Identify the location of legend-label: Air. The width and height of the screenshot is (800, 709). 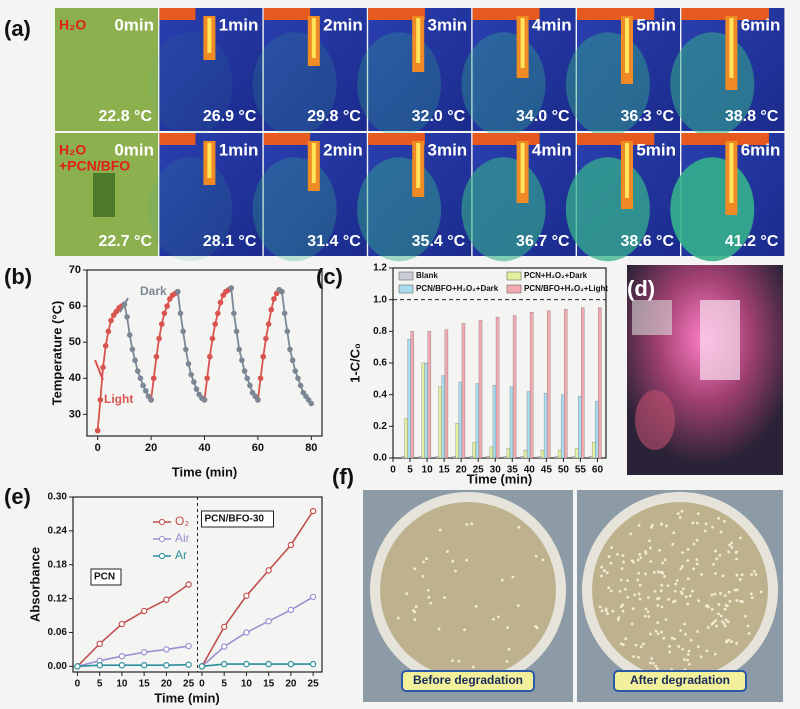
(182, 538).